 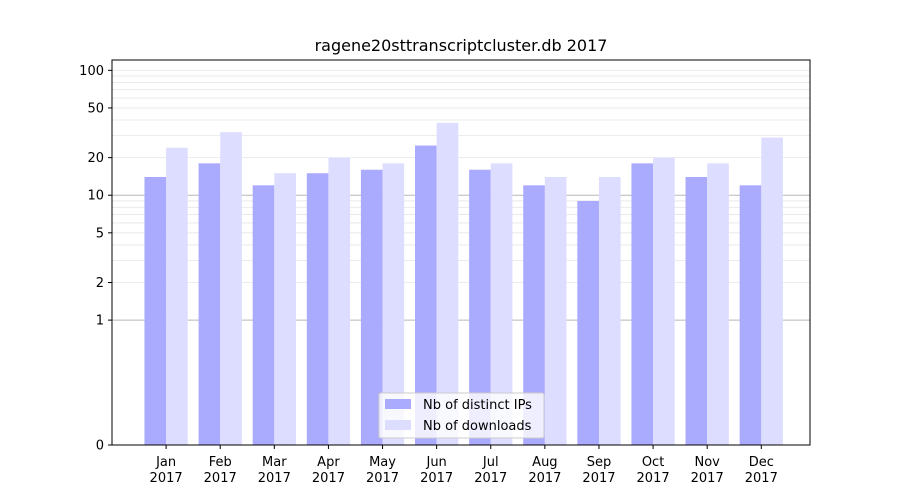 I want to click on legend-label-downloads: Nb of downloads, so click(x=477, y=426).